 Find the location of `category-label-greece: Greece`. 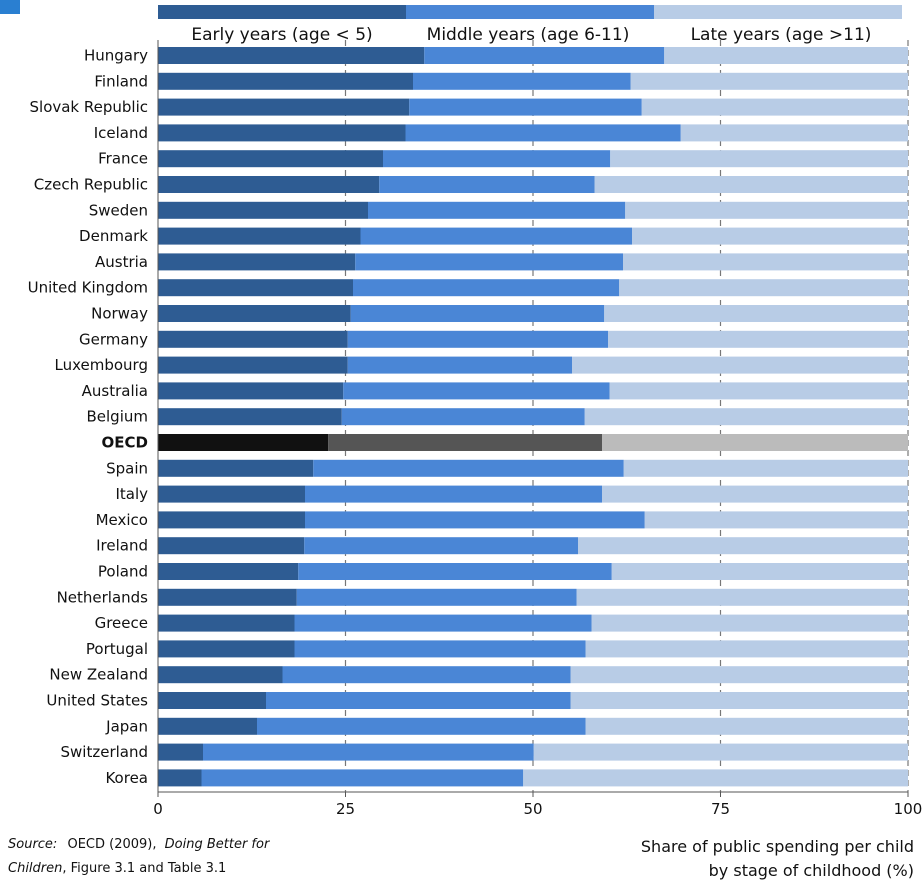

category-label-greece: Greece is located at coordinates (121, 623).